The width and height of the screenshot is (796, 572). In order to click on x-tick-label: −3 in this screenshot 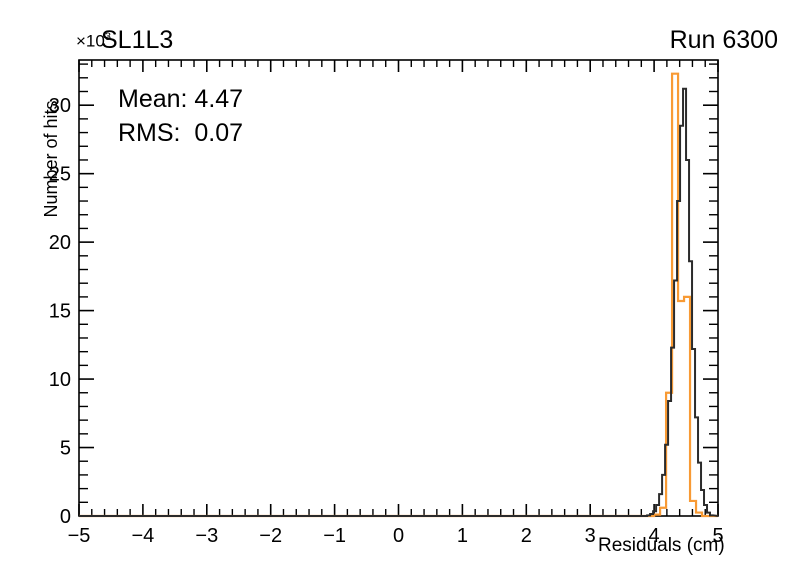, I will do `click(206, 536)`.